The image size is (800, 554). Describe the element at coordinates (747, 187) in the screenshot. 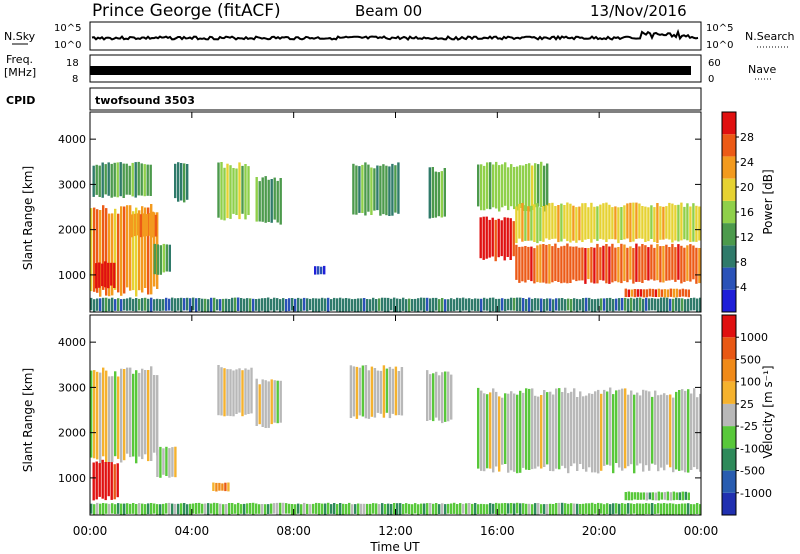

I see `colorbar-tick-label: 20` at that location.